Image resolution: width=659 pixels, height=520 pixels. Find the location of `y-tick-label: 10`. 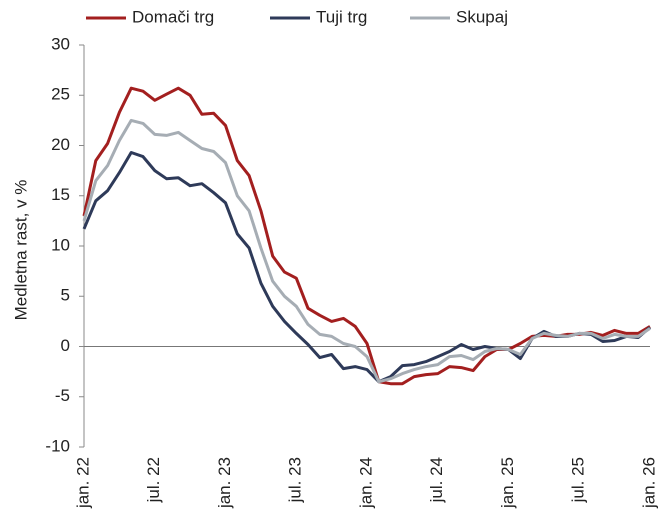

y-tick-label: 10 is located at coordinates (60, 244).